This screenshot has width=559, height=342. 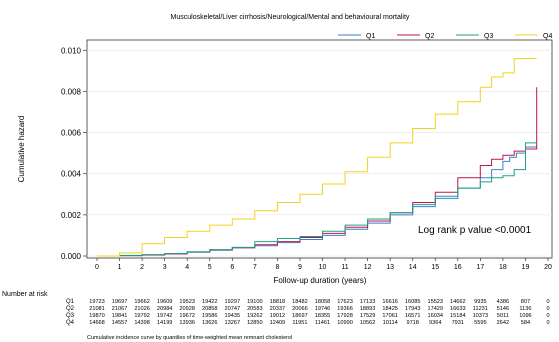 I want to click on risk-row-label: Q4, so click(x=70, y=323).